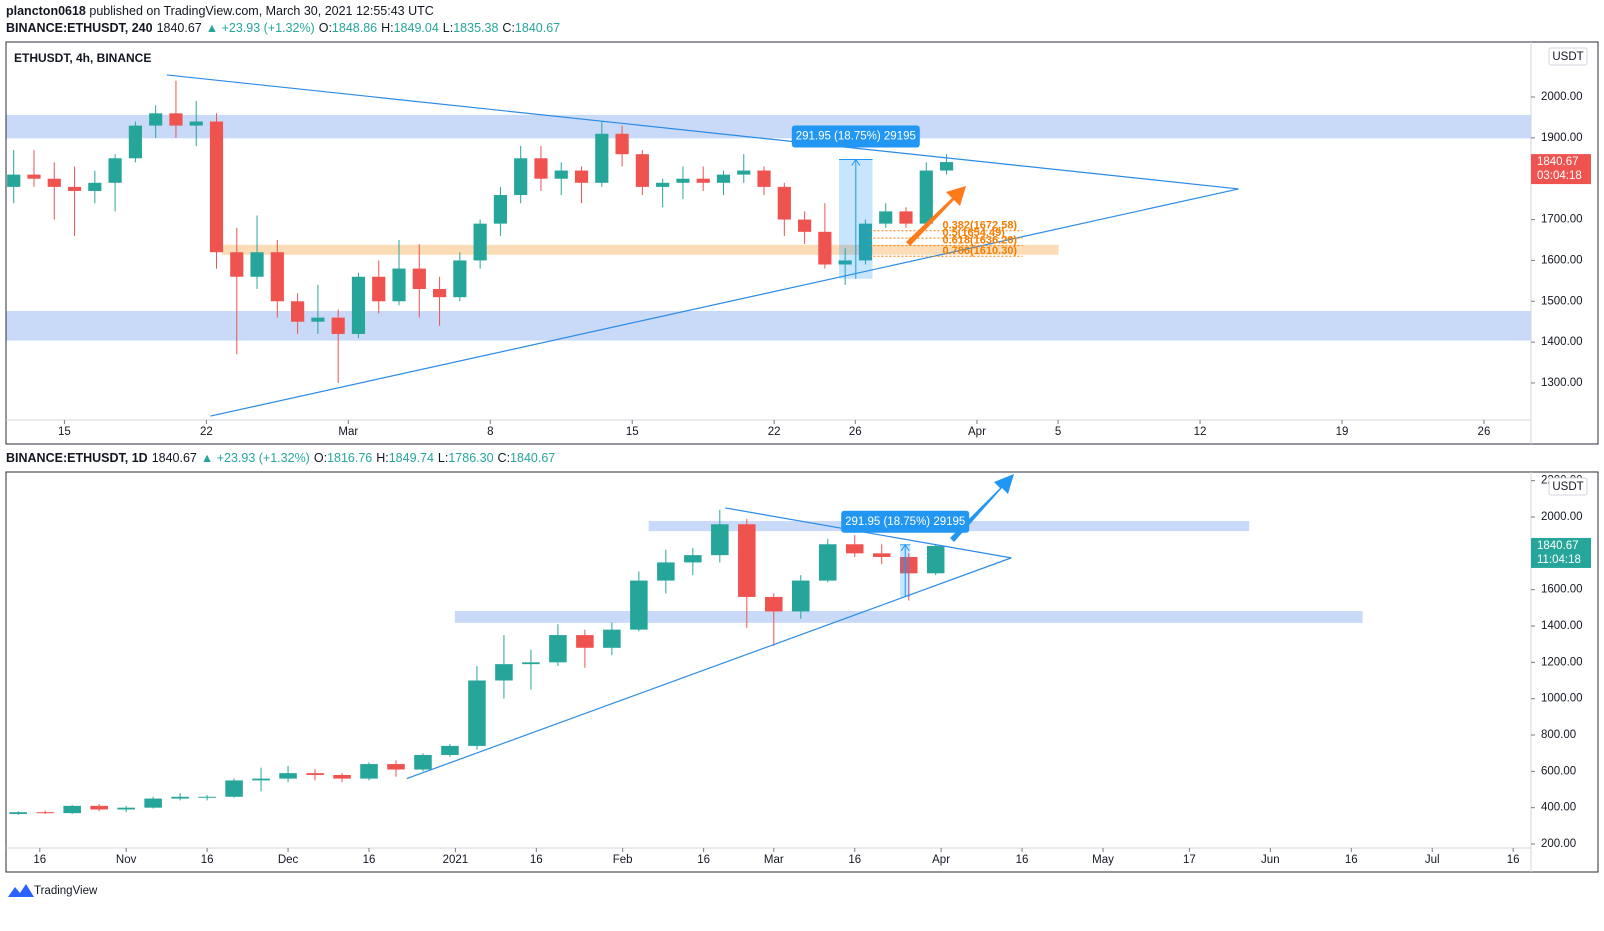 This screenshot has height=931, width=1604. What do you see at coordinates (1562, 517) in the screenshot?
I see `y-tick-label: 2000.00` at bounding box center [1562, 517].